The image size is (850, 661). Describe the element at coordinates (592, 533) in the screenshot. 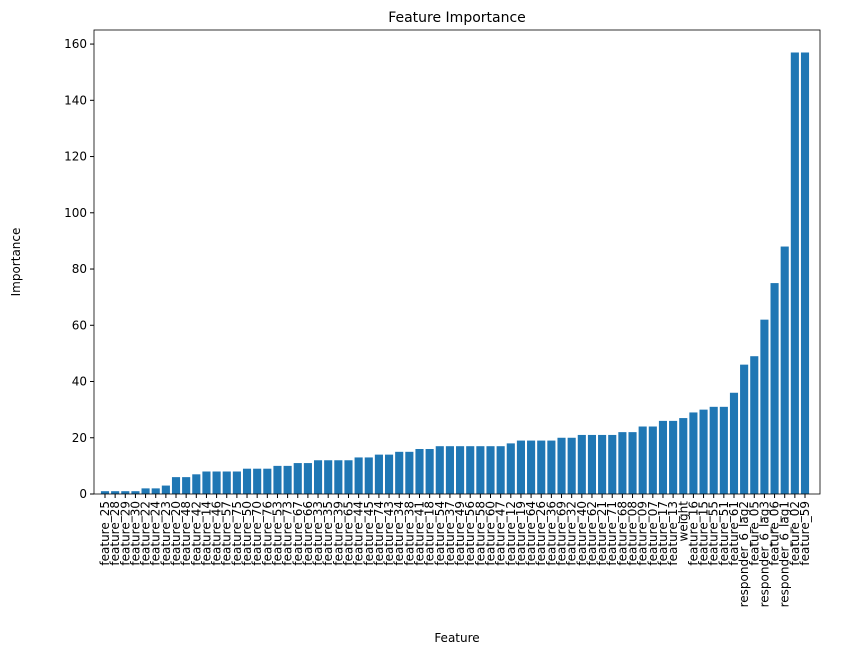

I see `x-tick-label: feature_62` at that location.